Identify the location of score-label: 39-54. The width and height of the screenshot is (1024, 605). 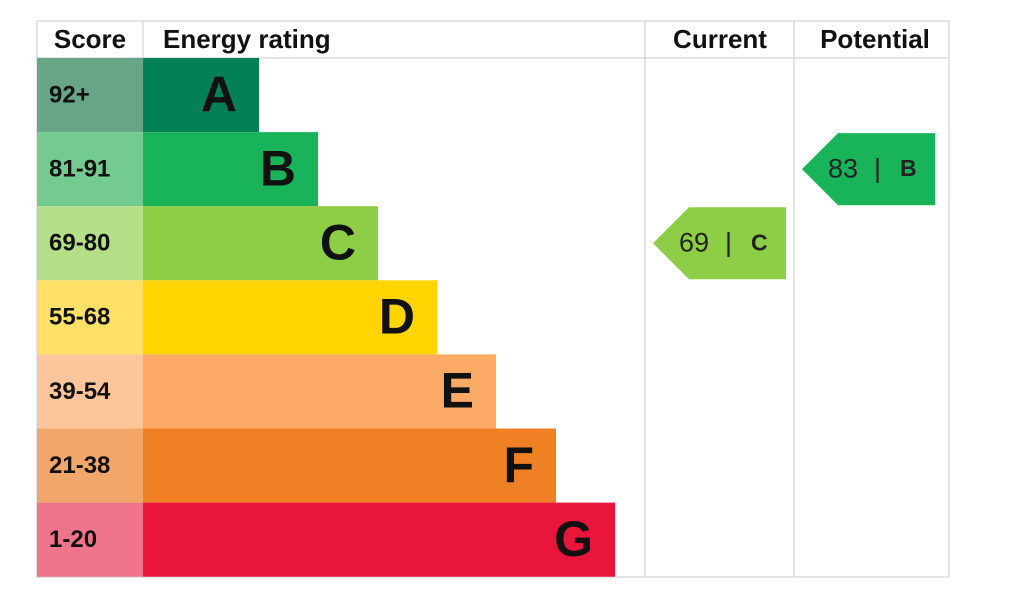
(80, 391).